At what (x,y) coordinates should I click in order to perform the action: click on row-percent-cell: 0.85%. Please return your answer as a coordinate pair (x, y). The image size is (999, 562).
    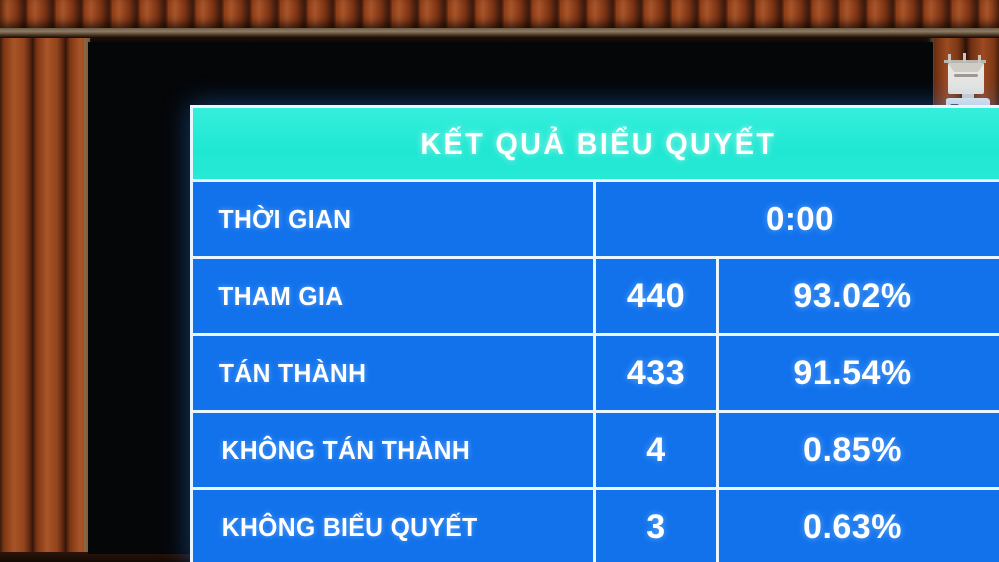
    Looking at the image, I should click on (859, 450).